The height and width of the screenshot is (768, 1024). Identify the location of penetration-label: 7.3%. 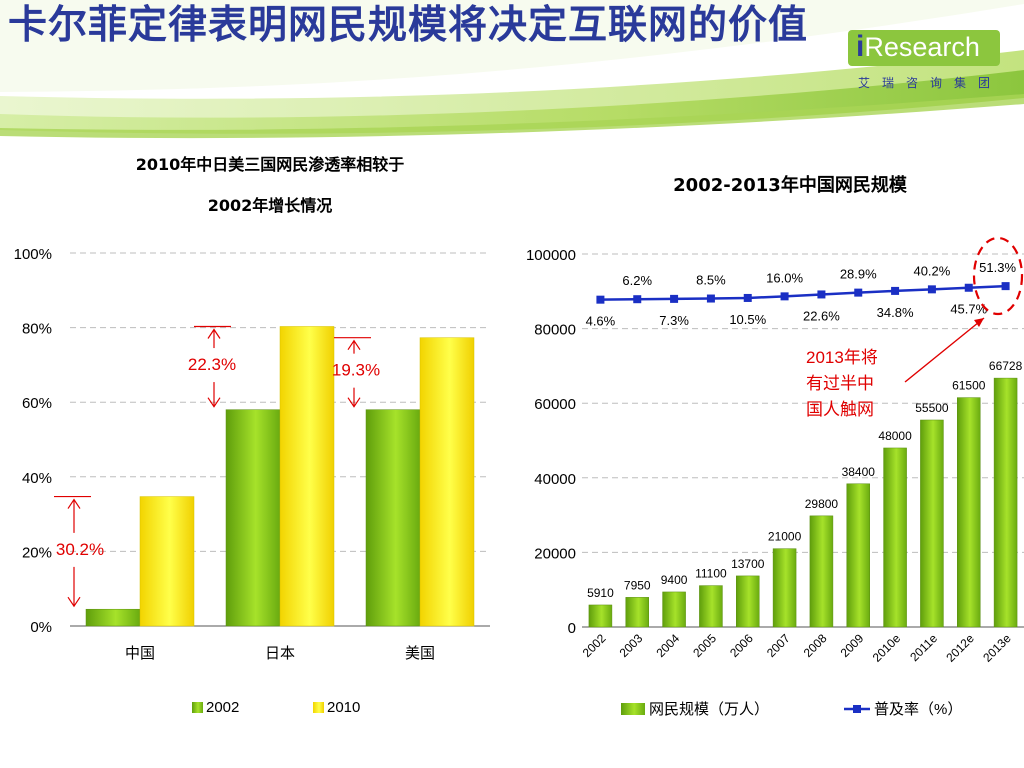
(674, 320).